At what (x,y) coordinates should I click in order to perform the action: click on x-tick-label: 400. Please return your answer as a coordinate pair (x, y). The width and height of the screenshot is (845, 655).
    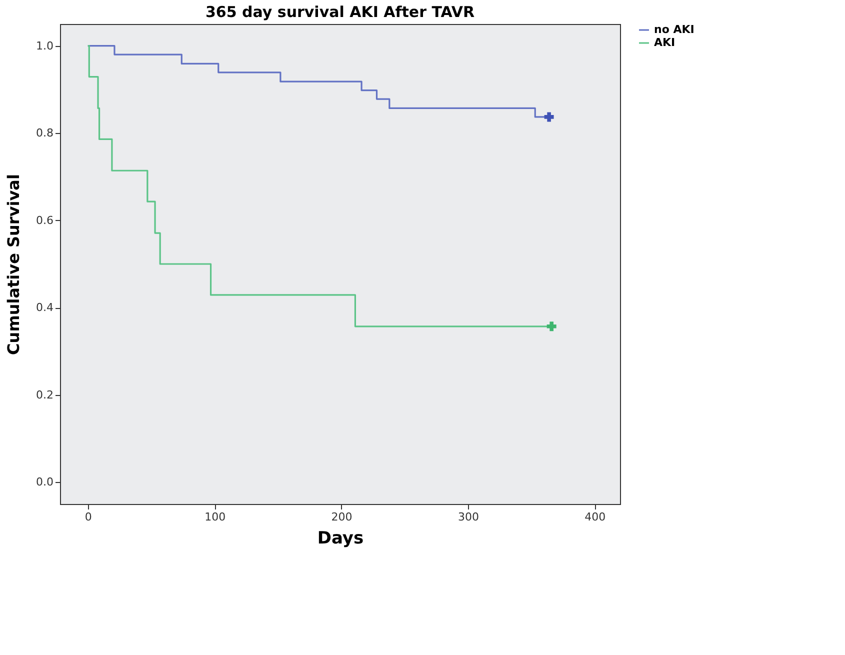
    Looking at the image, I should click on (595, 517).